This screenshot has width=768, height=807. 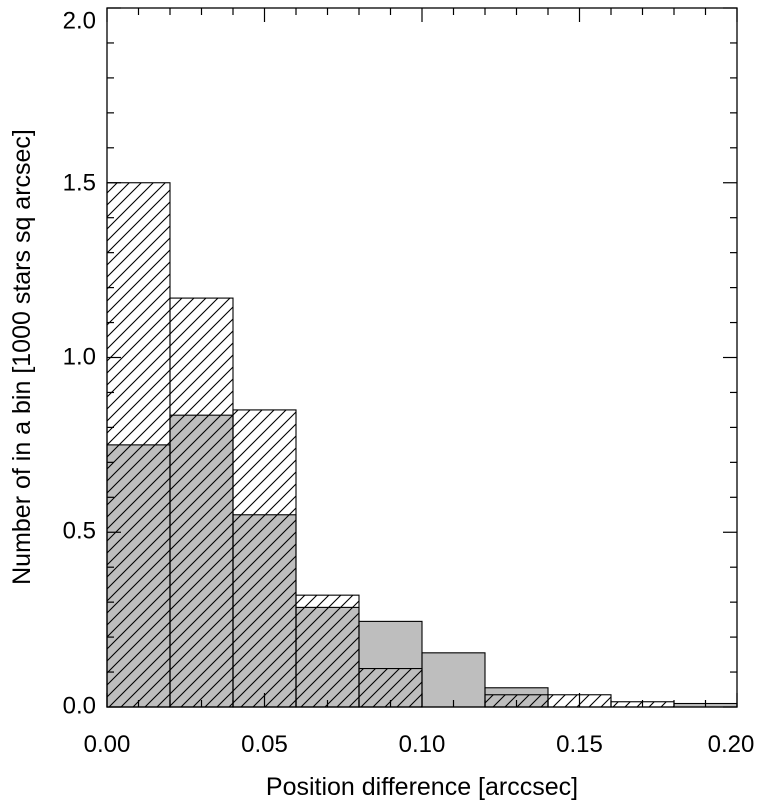 What do you see at coordinates (79, 20) in the screenshot?
I see `y-tick-label: 2.0` at bounding box center [79, 20].